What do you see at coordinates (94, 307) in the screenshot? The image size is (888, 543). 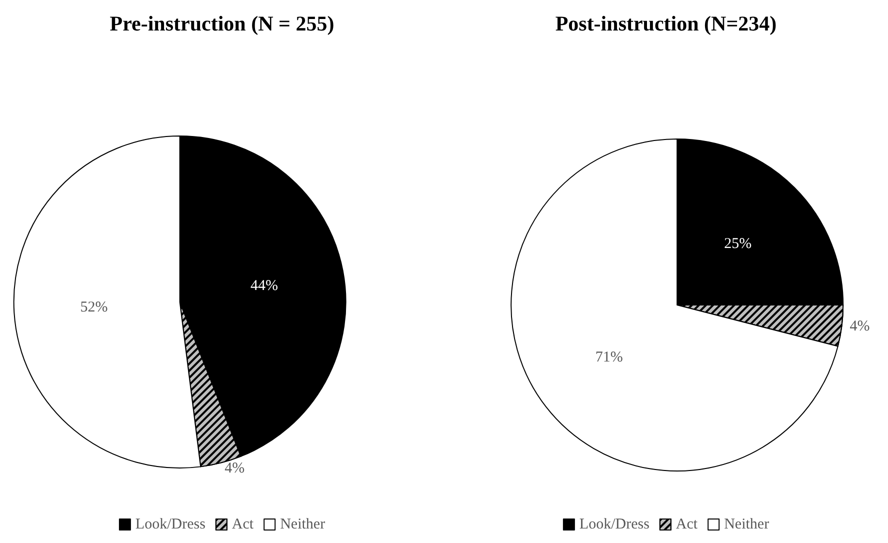 I see `data-label: 52%` at bounding box center [94, 307].